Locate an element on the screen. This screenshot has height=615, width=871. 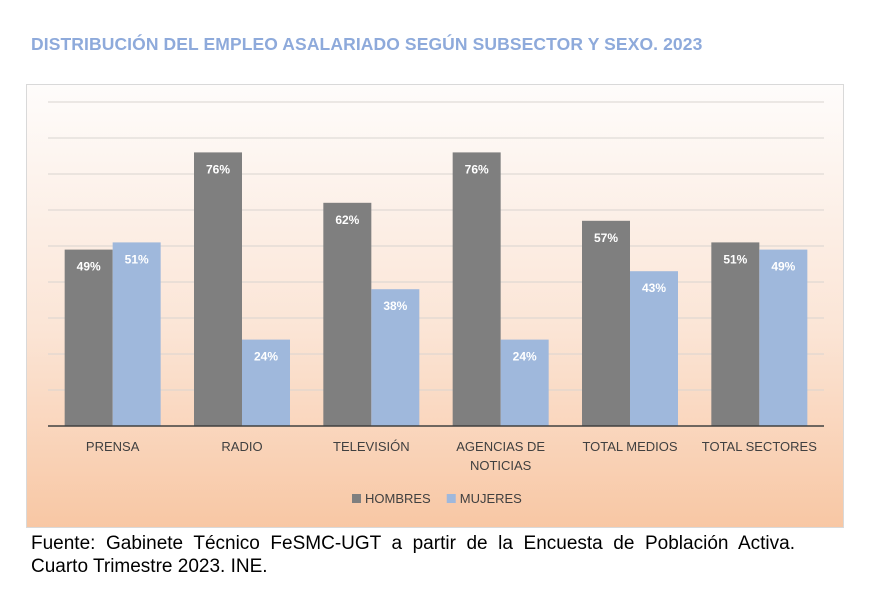
x-tick-label: TELEVISIÓN is located at coordinates (371, 446).